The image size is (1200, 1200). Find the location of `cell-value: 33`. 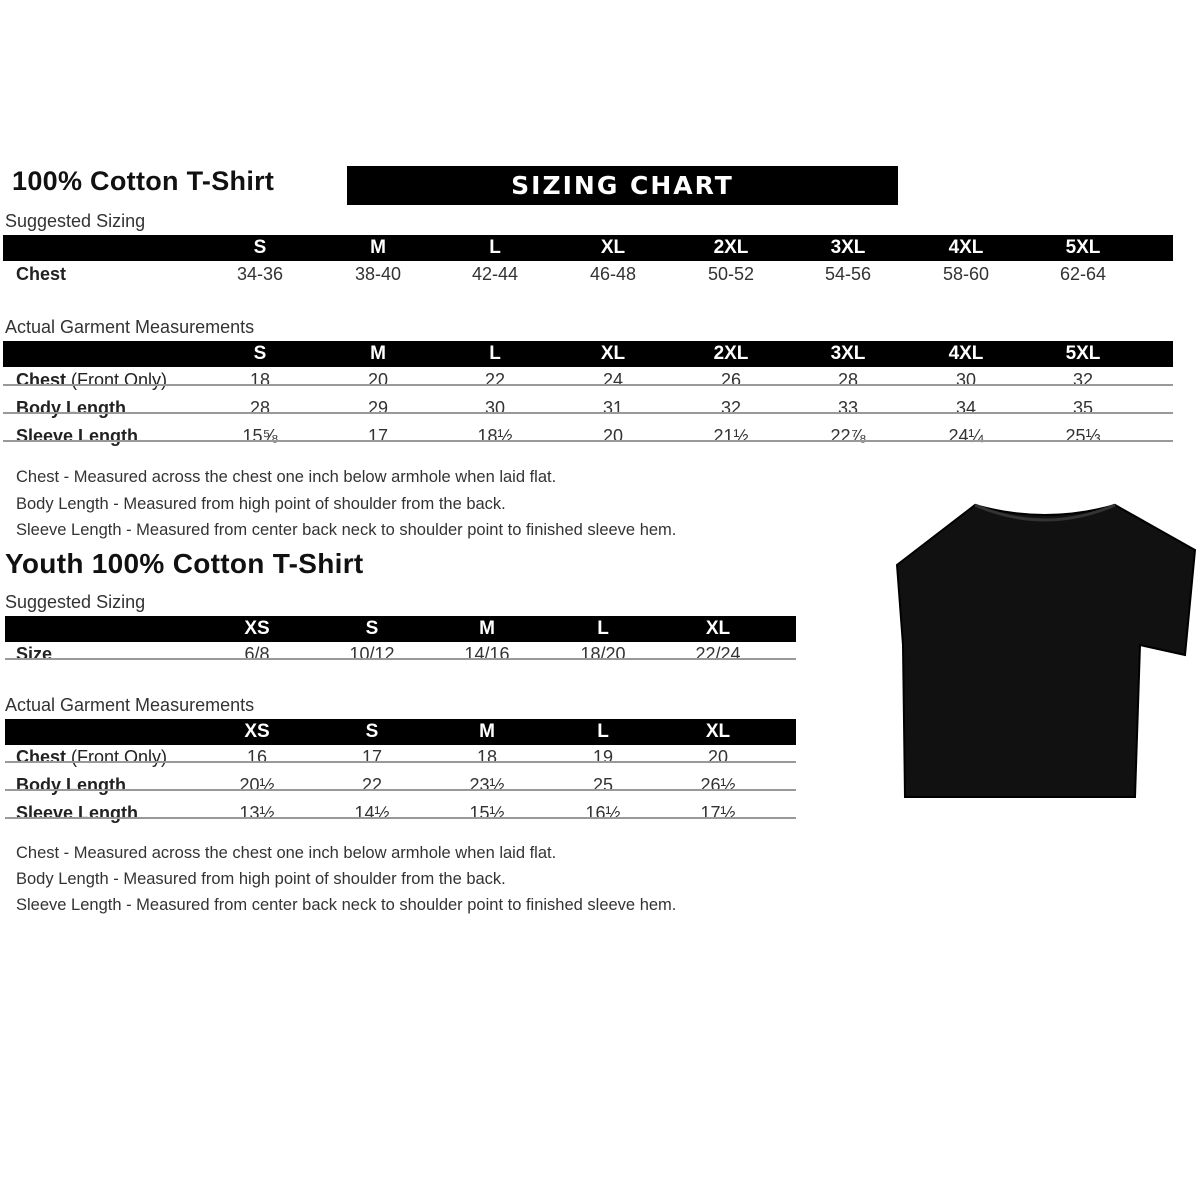

cell-value: 33 is located at coordinates (848, 408).